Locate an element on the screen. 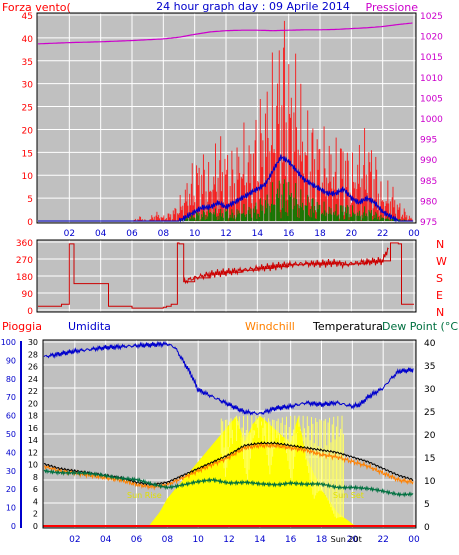 The image size is (459, 555). humidity-y-tick-label: 100 is located at coordinates (8, 342).